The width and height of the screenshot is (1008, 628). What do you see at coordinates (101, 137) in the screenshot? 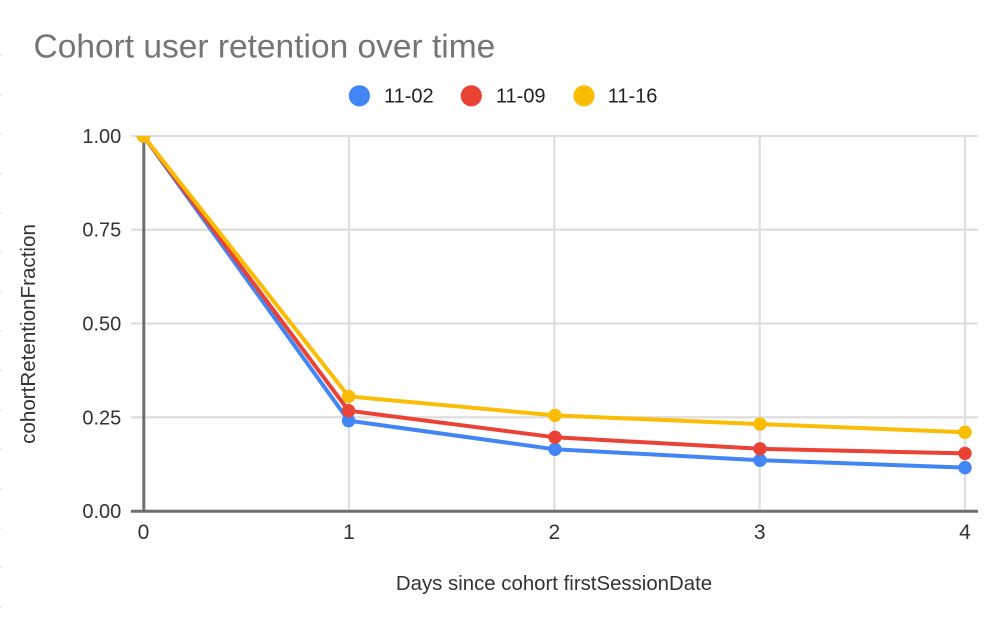
I see `svg-text: 1.00` at bounding box center [101, 137].